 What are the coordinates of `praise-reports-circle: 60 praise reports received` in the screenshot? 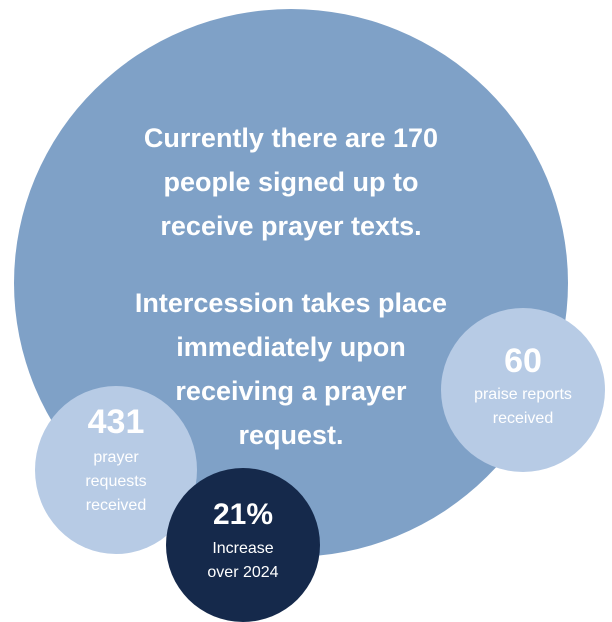 It's located at (523, 390).